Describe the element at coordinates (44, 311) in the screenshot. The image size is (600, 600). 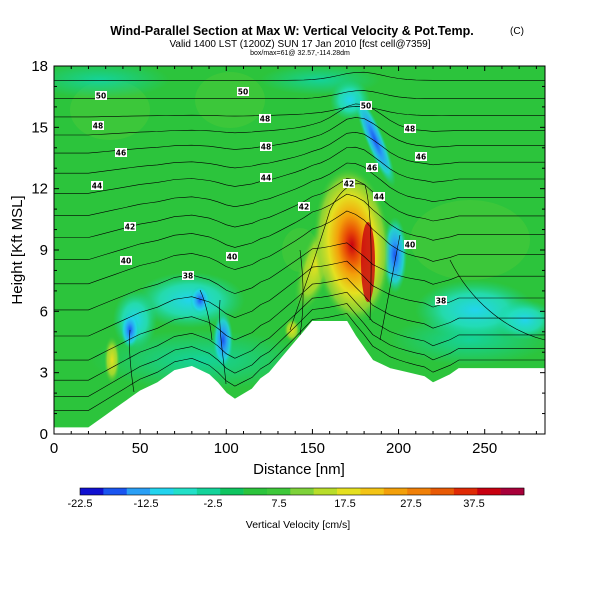
I see `y-tick-label: 6` at that location.